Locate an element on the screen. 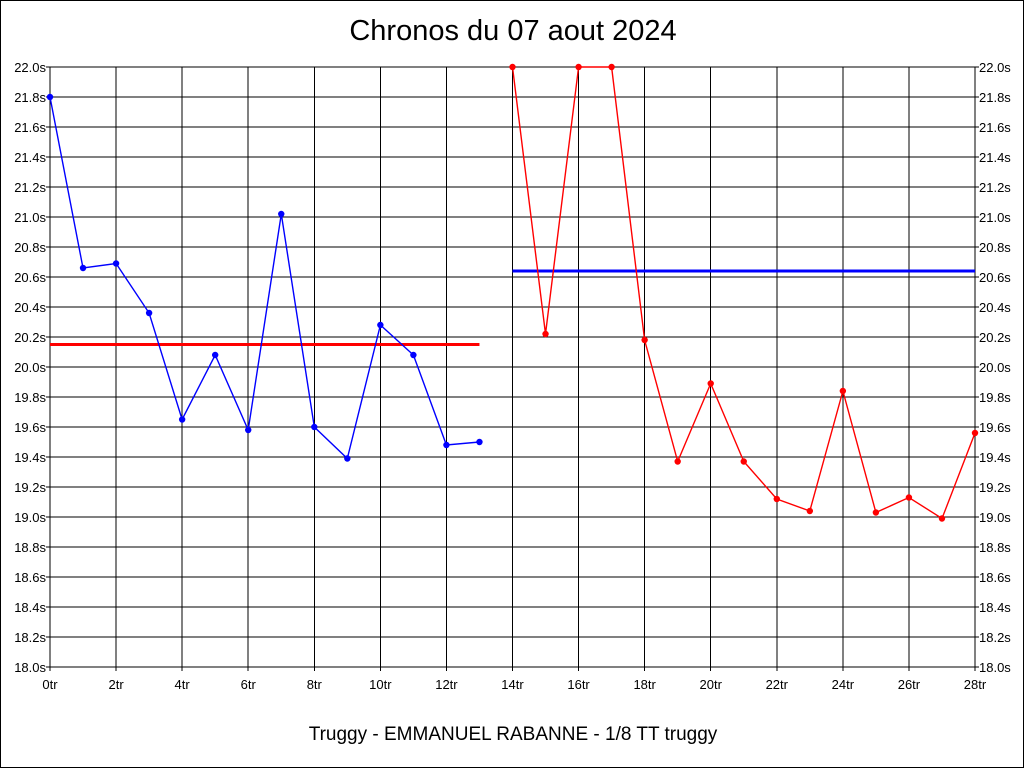 The image size is (1024, 769). y-tick-label-left: 18.6s is located at coordinates (30, 577).